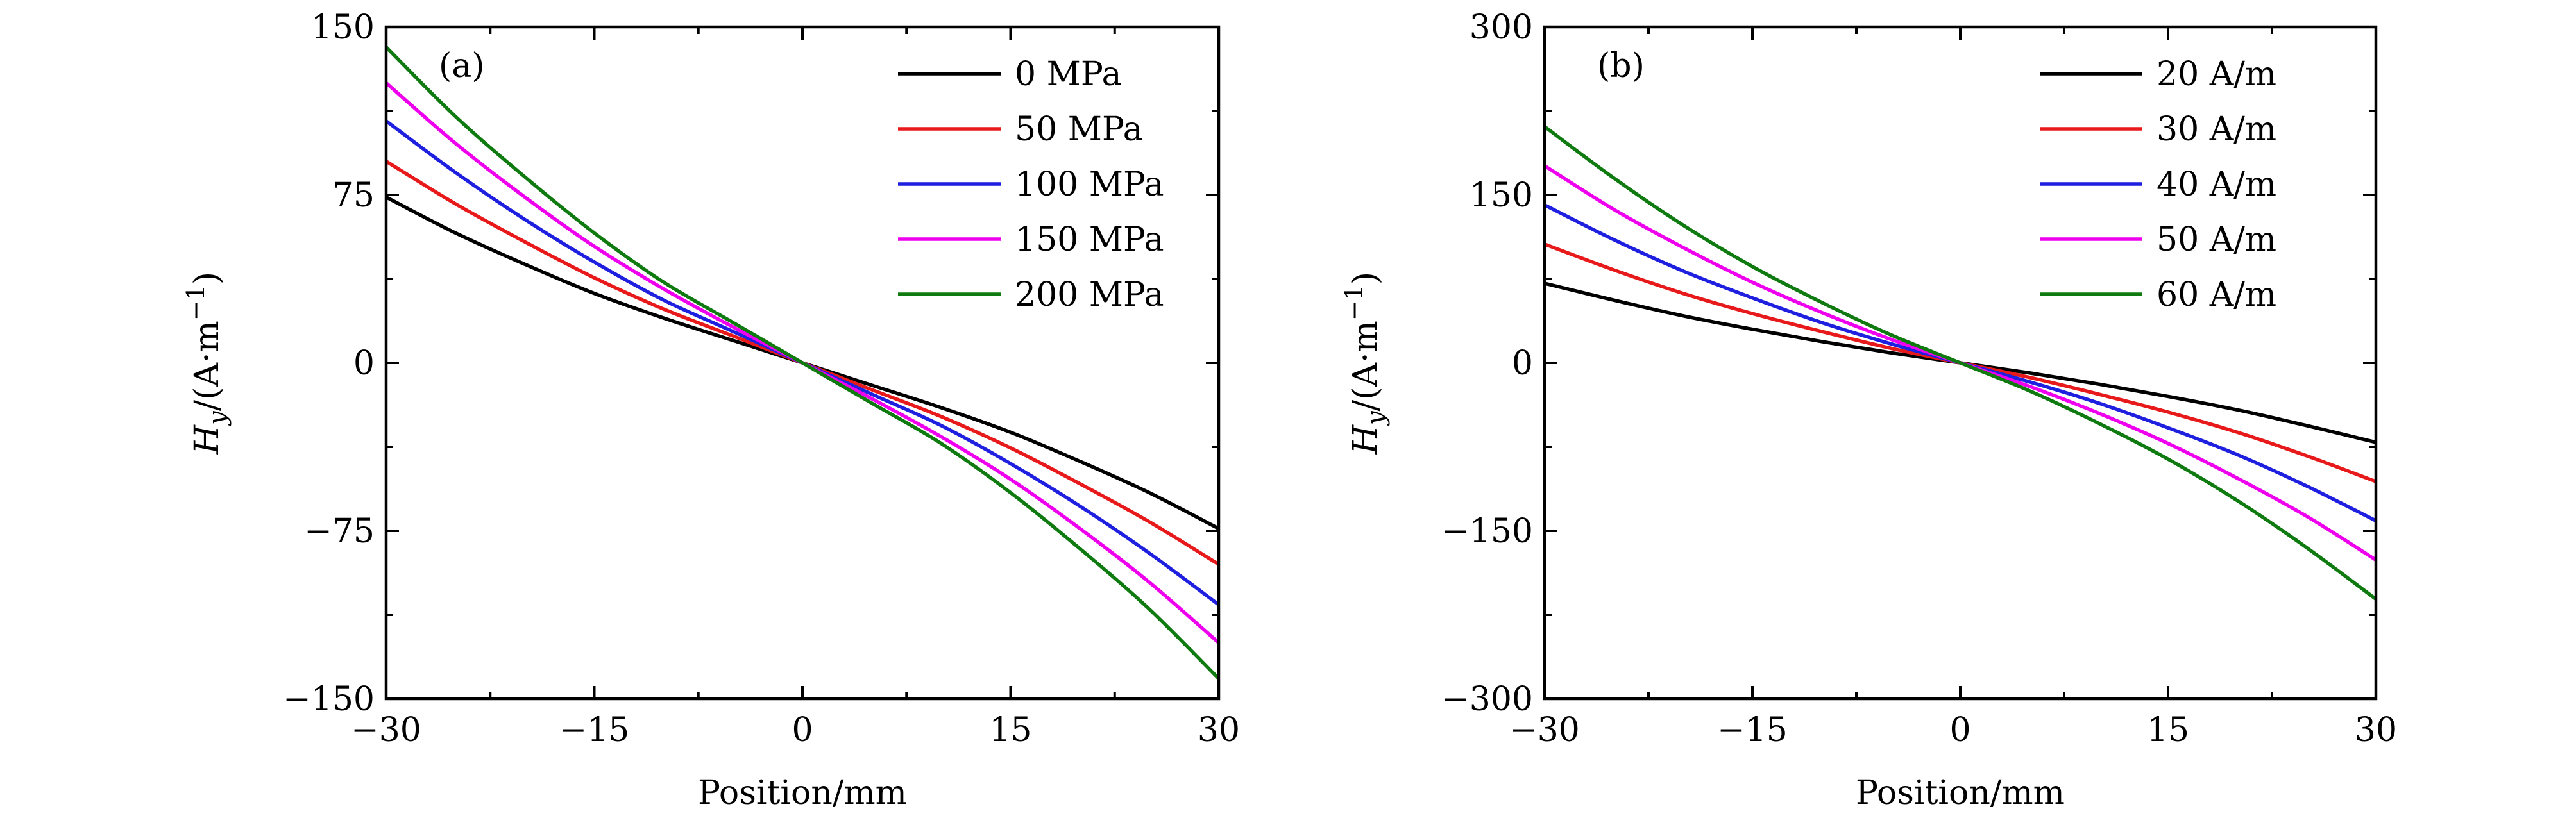 This screenshot has width=2576, height=818. What do you see at coordinates (1487, 531) in the screenshot?
I see `panel-b-ytick-label: −150` at bounding box center [1487, 531].